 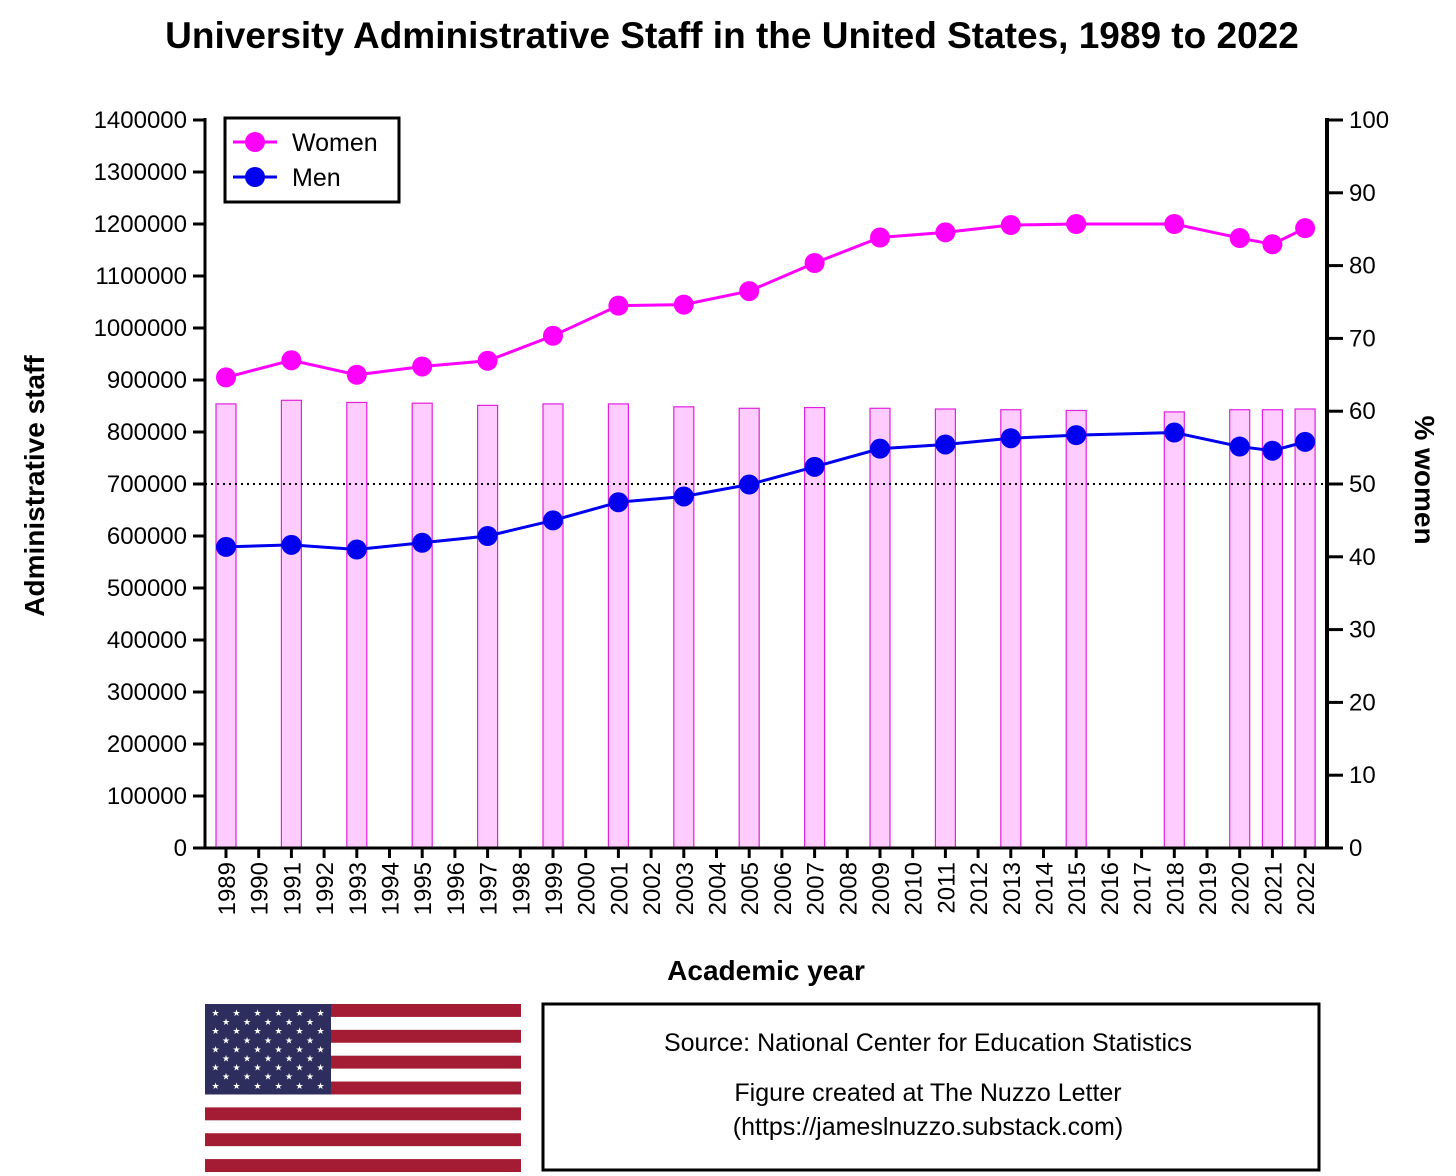 What do you see at coordinates (553, 626) in the screenshot?
I see `bar-1999` at bounding box center [553, 626].